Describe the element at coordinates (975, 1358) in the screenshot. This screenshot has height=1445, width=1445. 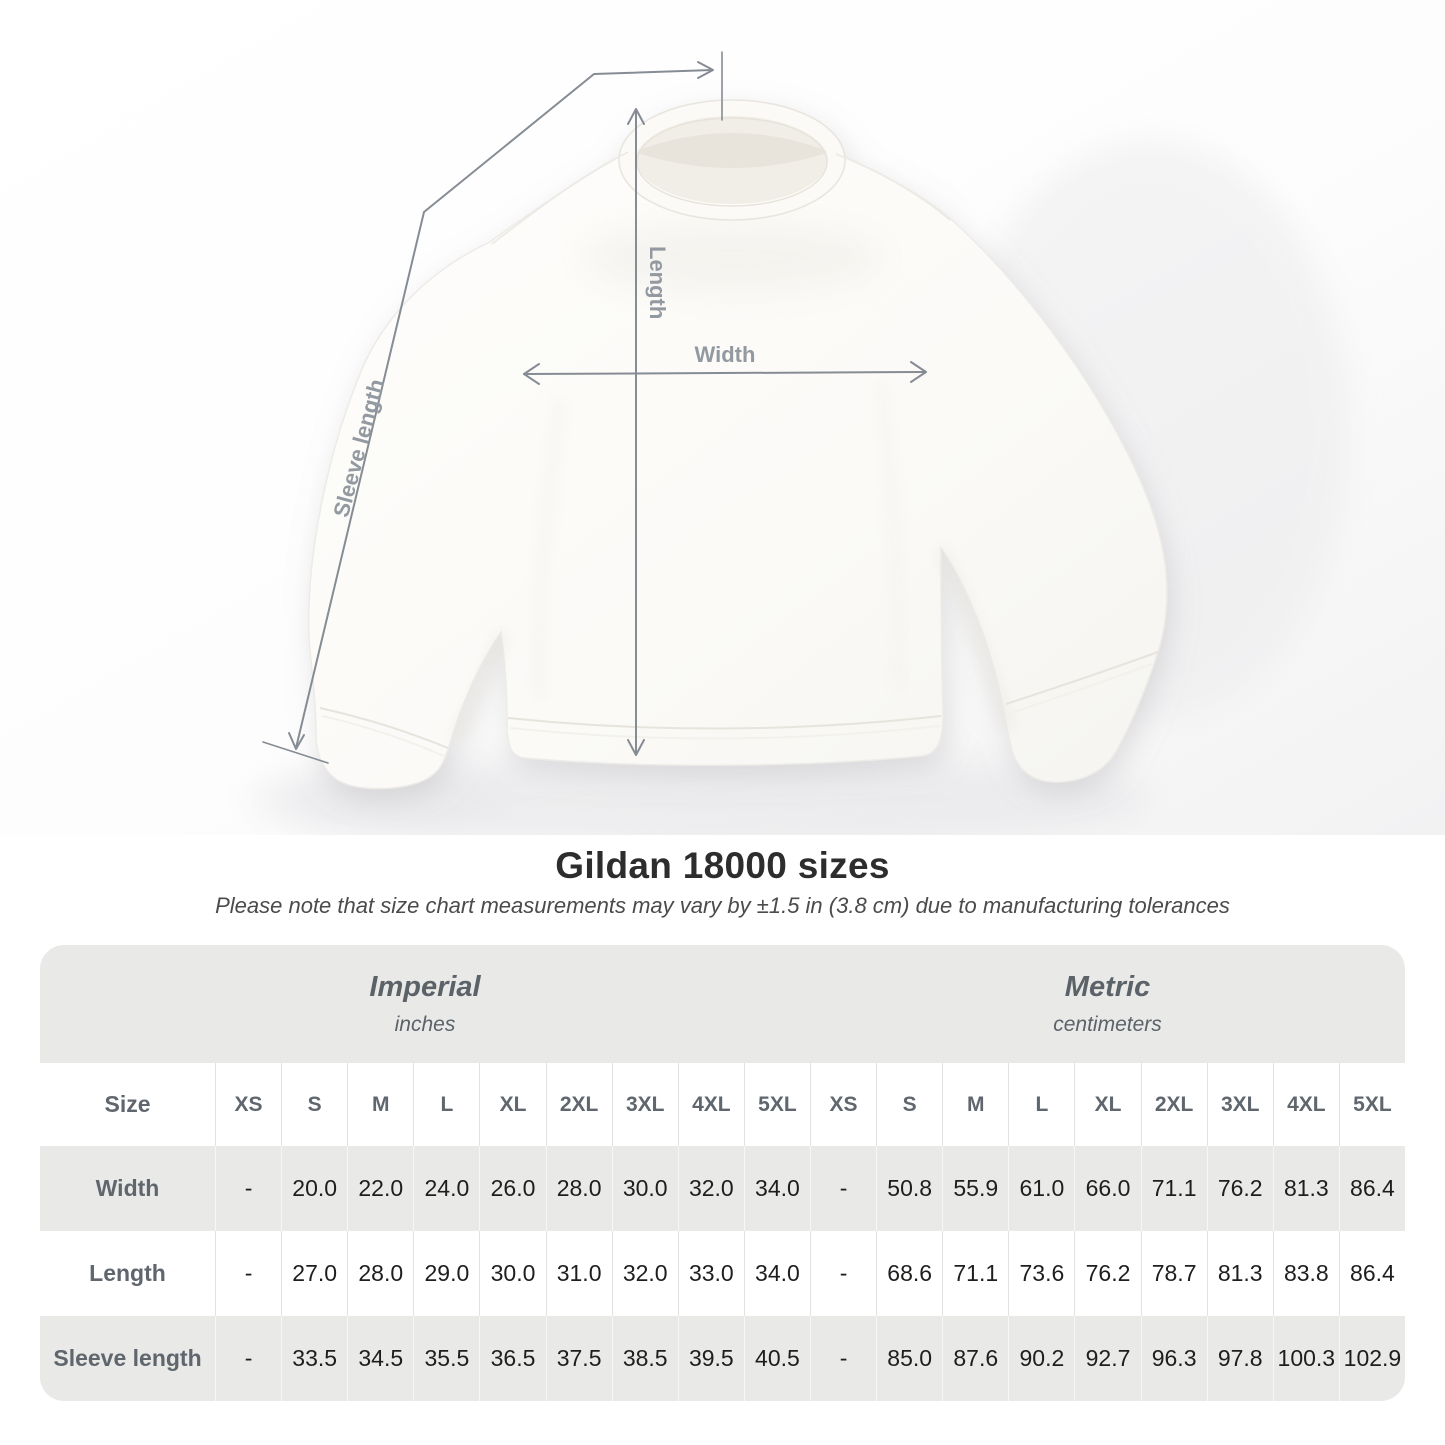
I see `value-cell-metric: 87.6` at that location.